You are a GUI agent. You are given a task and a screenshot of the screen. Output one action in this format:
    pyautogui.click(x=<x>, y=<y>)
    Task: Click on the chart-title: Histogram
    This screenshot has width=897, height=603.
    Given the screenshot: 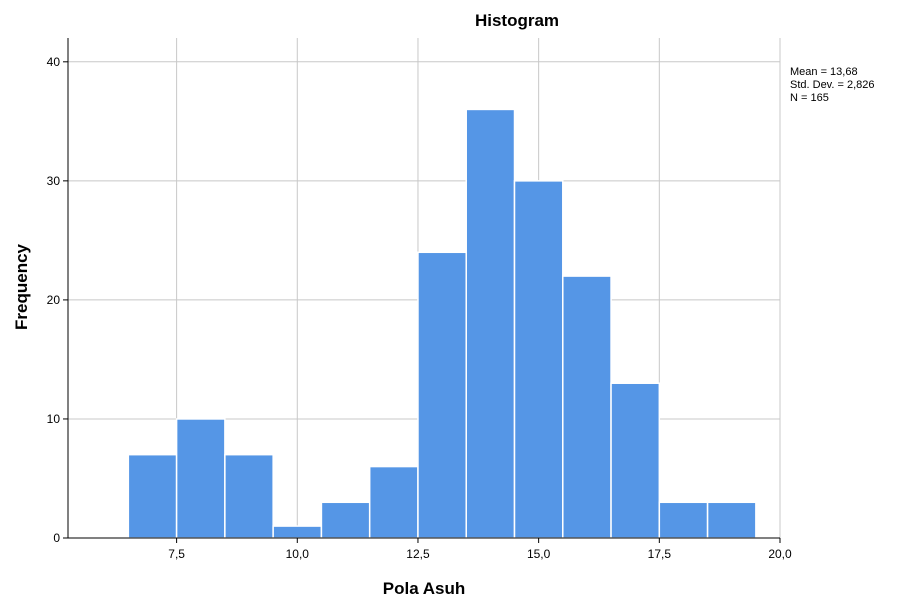 What is the action you would take?
    pyautogui.click(x=517, y=20)
    